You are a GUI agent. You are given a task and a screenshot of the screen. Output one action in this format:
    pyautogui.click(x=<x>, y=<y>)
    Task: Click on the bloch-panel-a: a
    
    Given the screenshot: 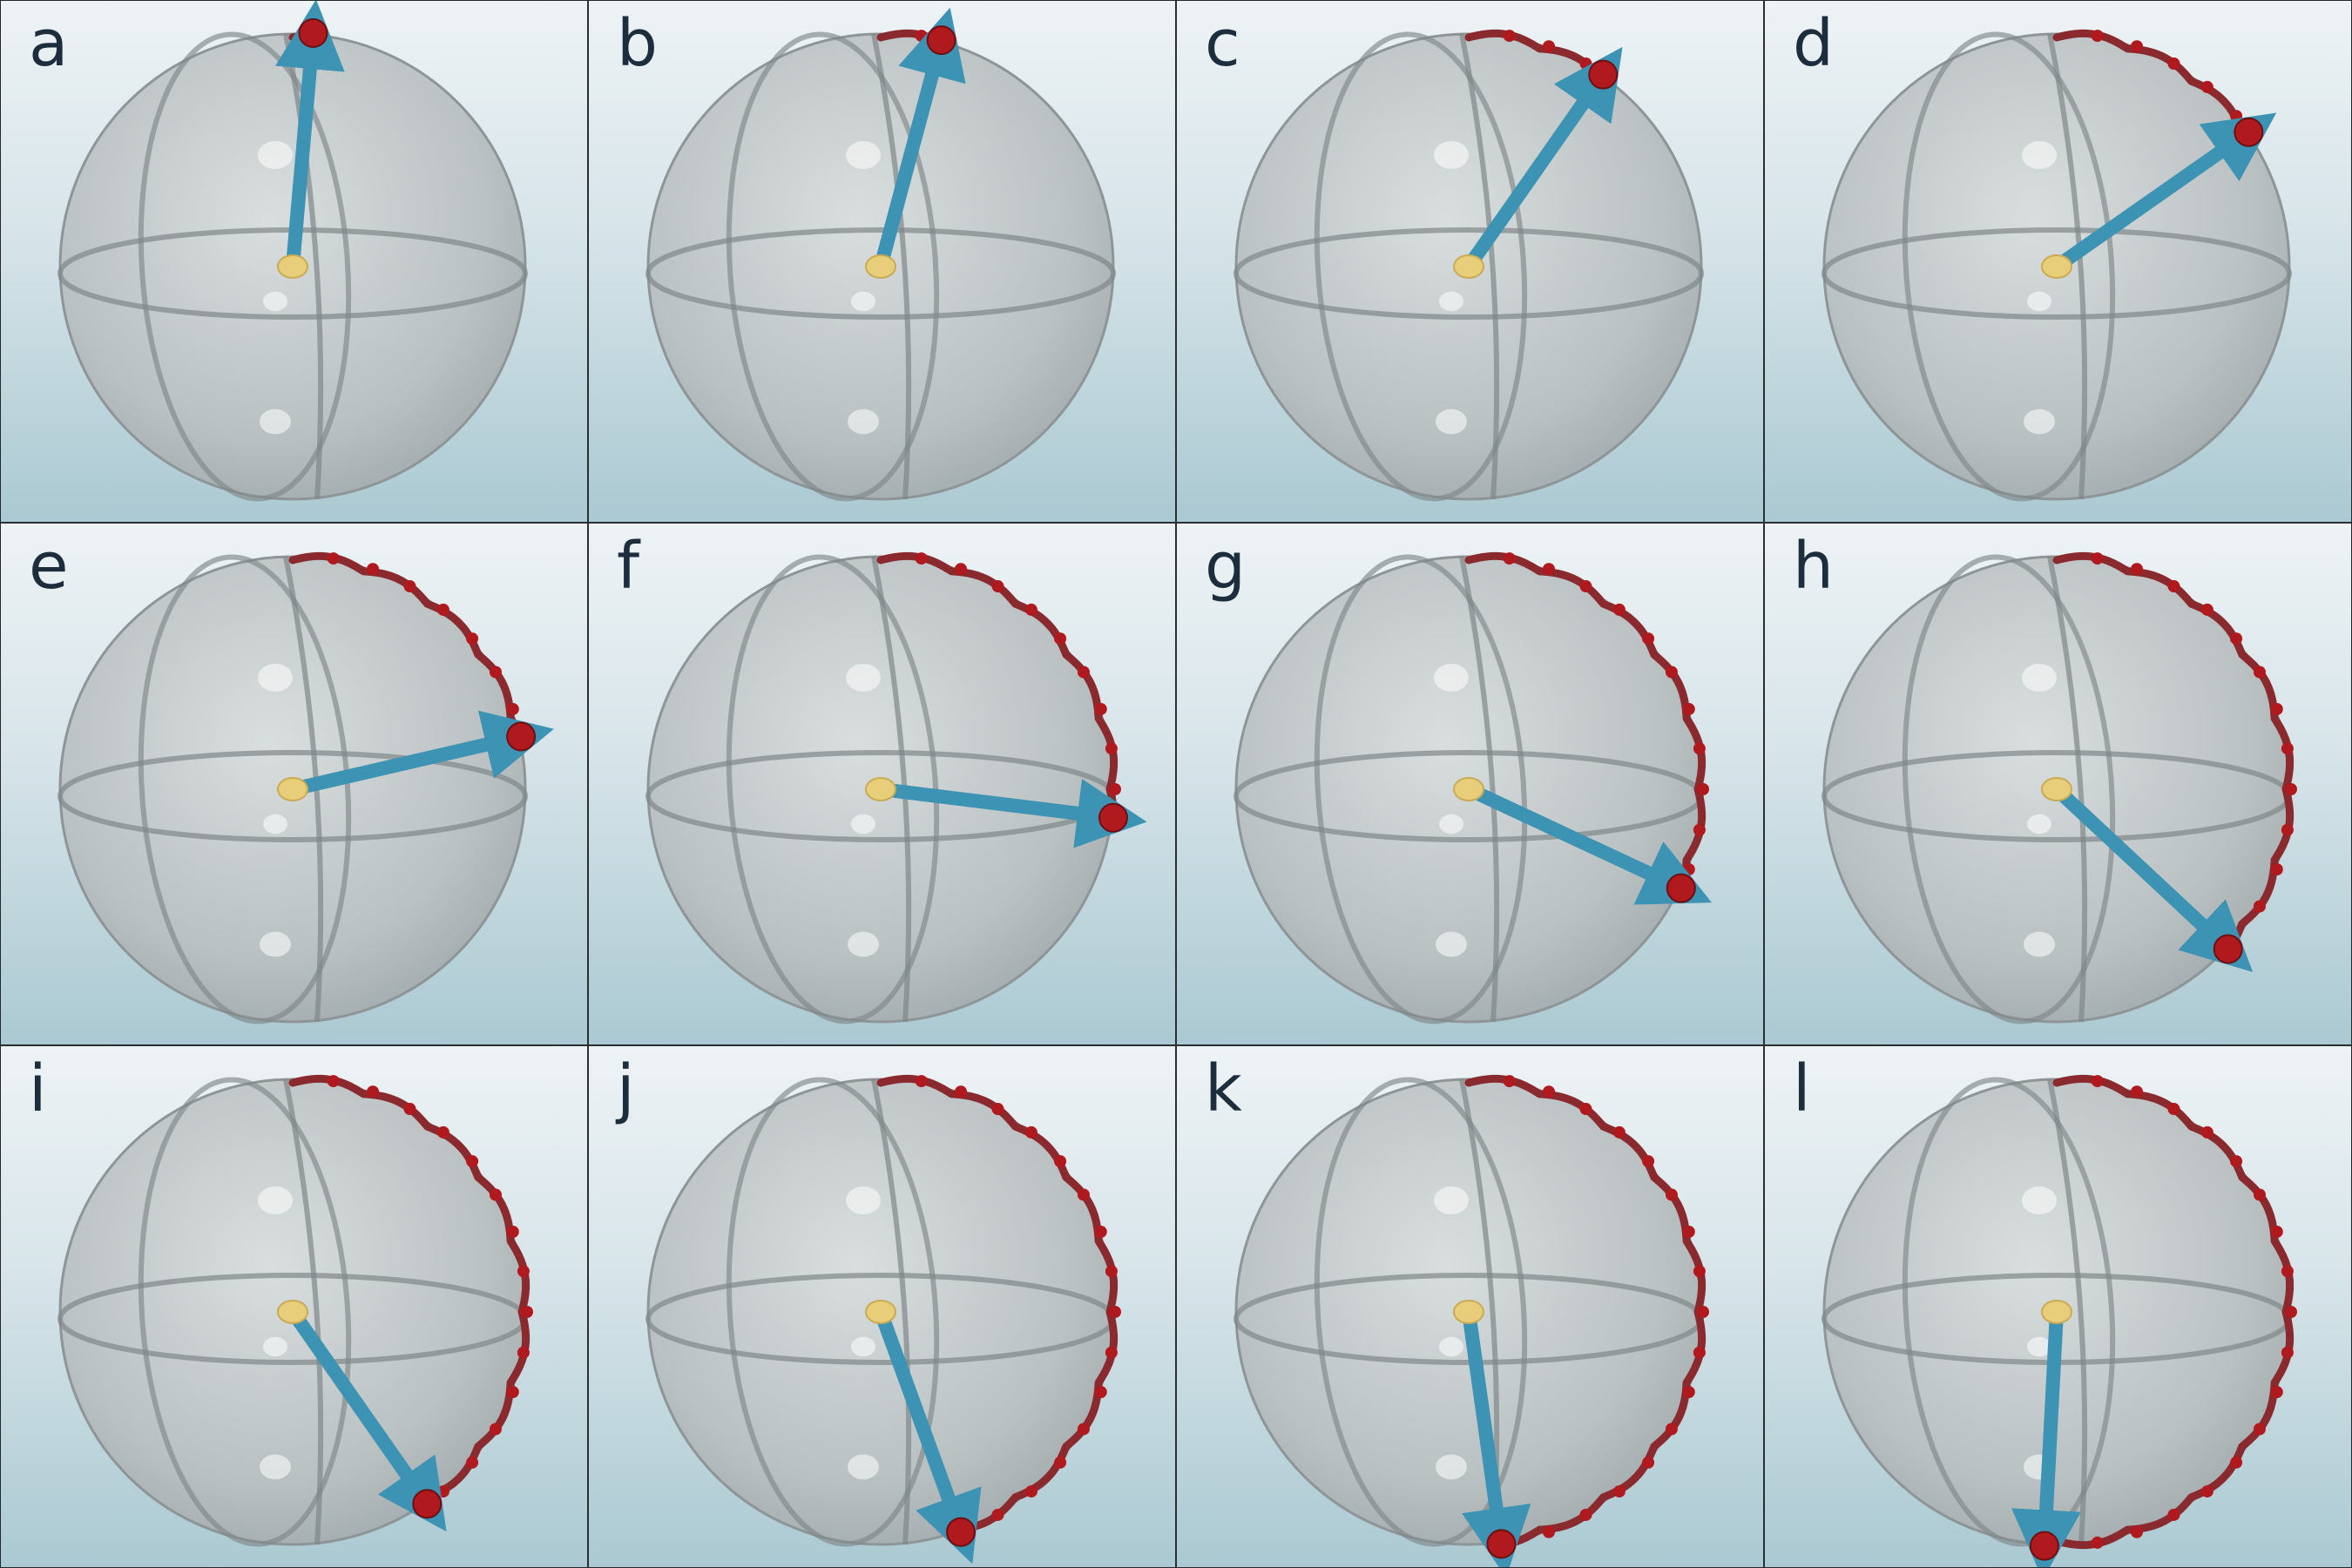 What is the action you would take?
    pyautogui.click(x=294, y=261)
    